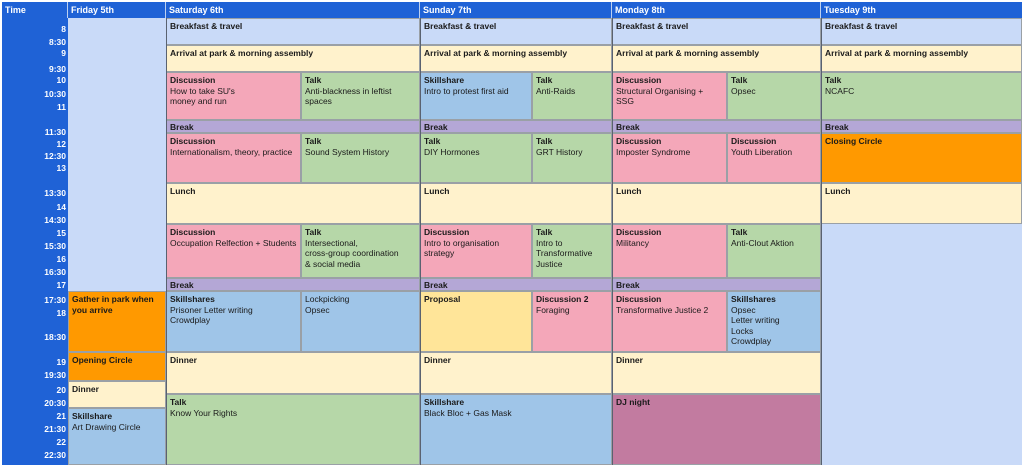  Describe the element at coordinates (63, 53) in the screenshot. I see `time-label: 9` at that location.